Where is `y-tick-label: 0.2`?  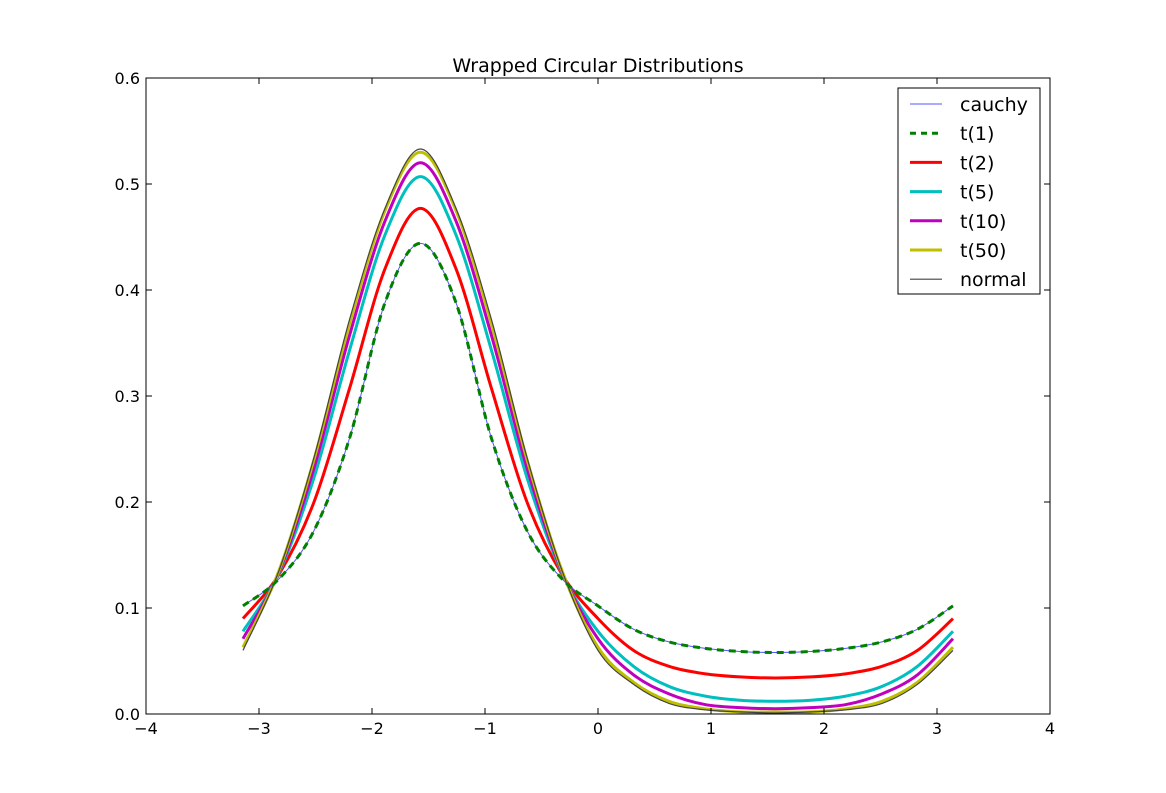
y-tick-label: 0.2 is located at coordinates (127, 502).